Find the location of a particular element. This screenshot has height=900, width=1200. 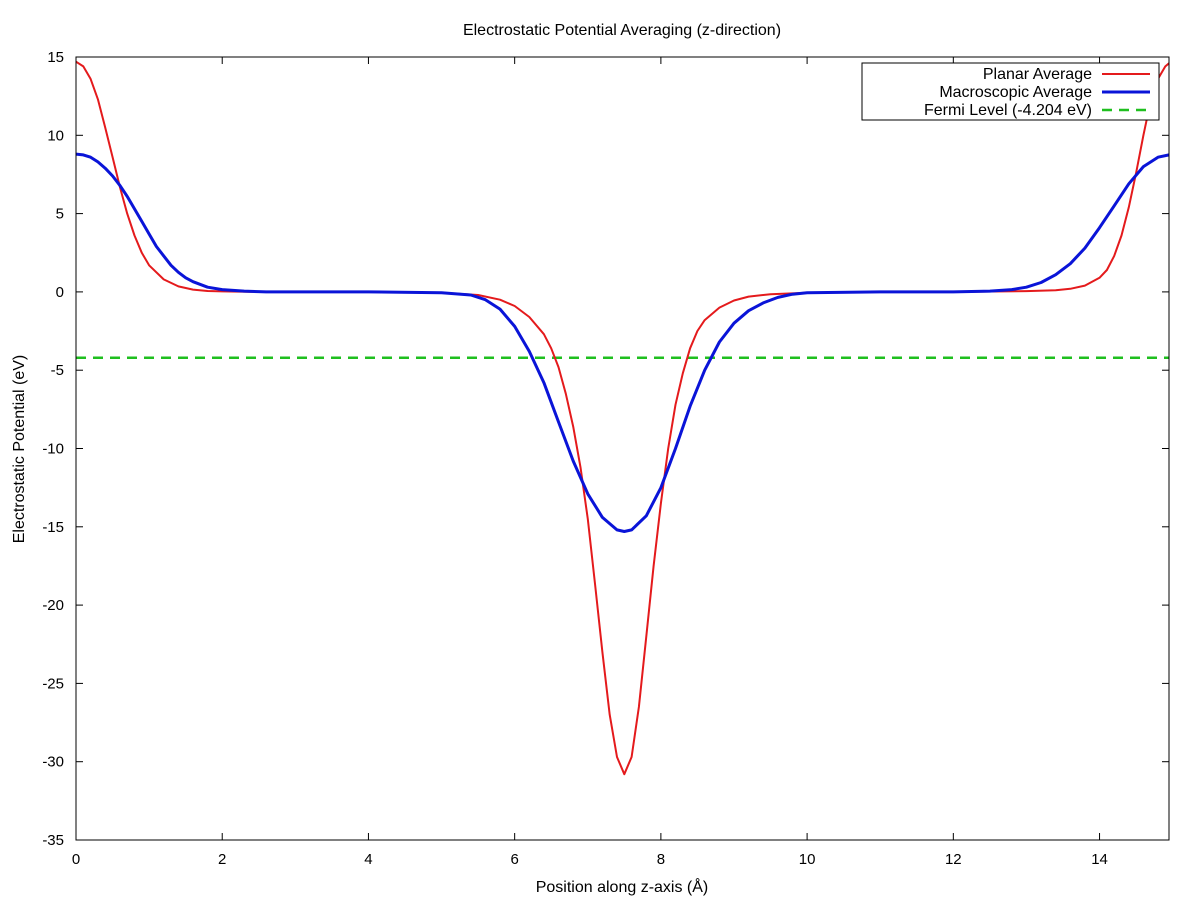

legend-label: Macroscopic Average is located at coordinates (1015, 92).